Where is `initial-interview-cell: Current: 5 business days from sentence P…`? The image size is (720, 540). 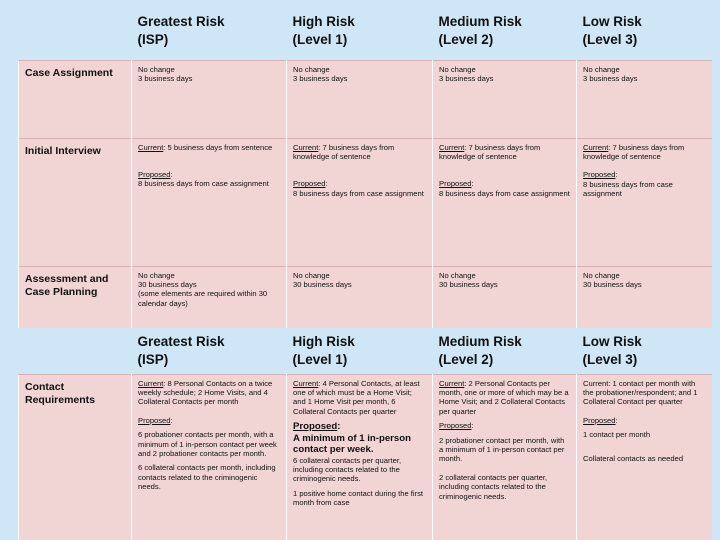 initial-interview-cell: Current: 5 business days from sentence P… is located at coordinates (209, 201).